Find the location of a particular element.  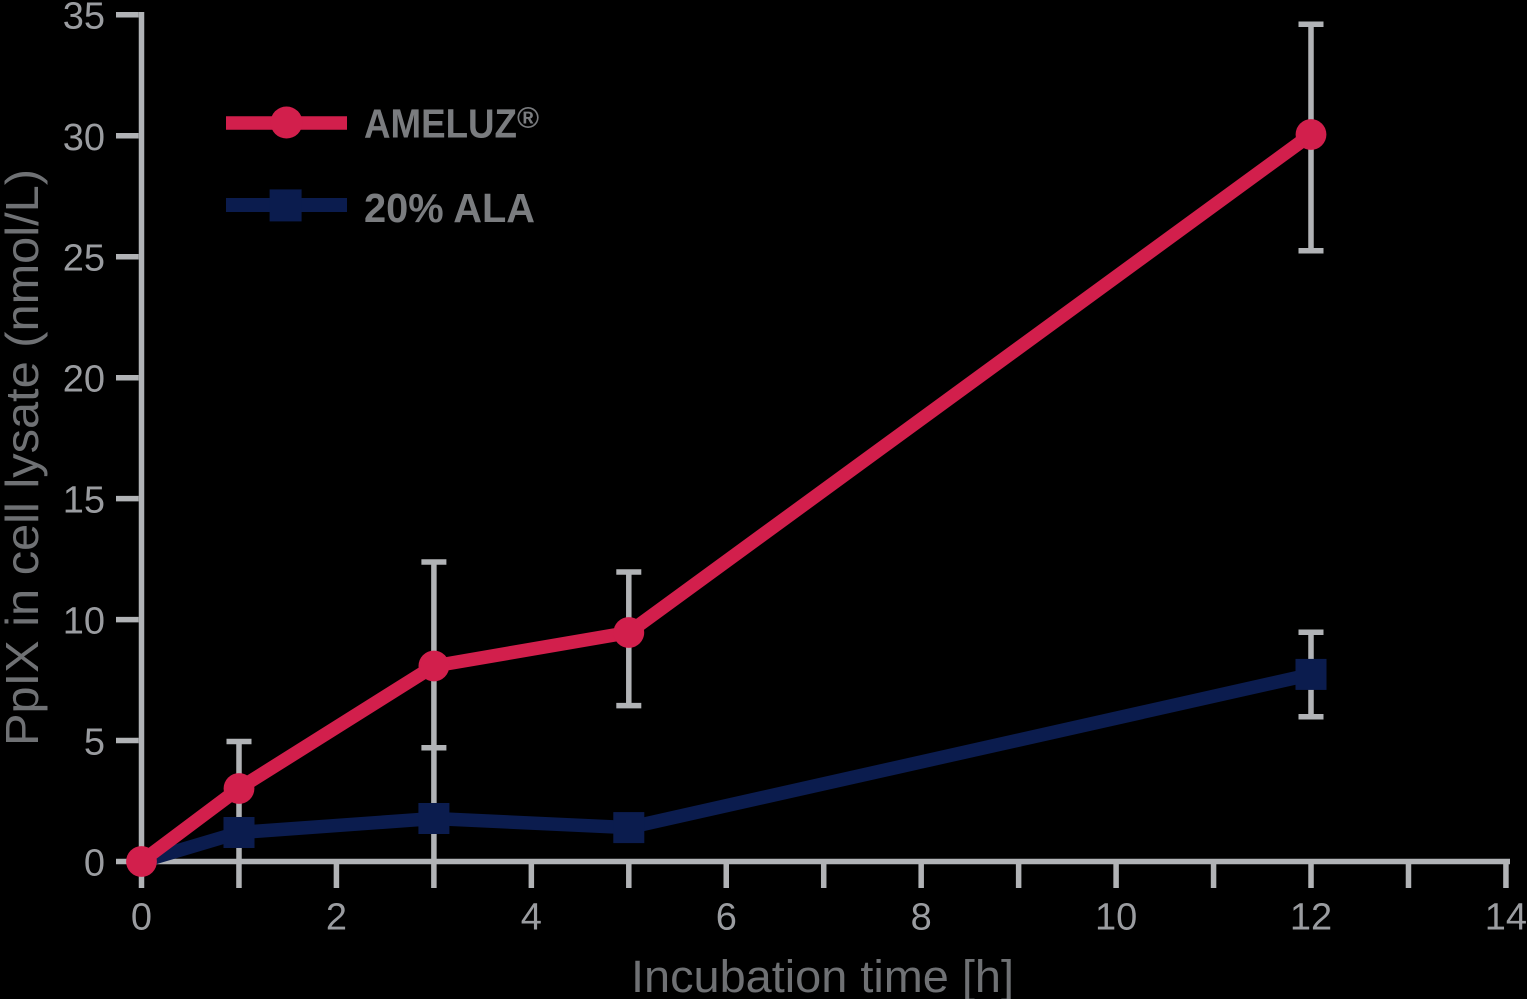

svg-text: 30 is located at coordinates (84, 138).